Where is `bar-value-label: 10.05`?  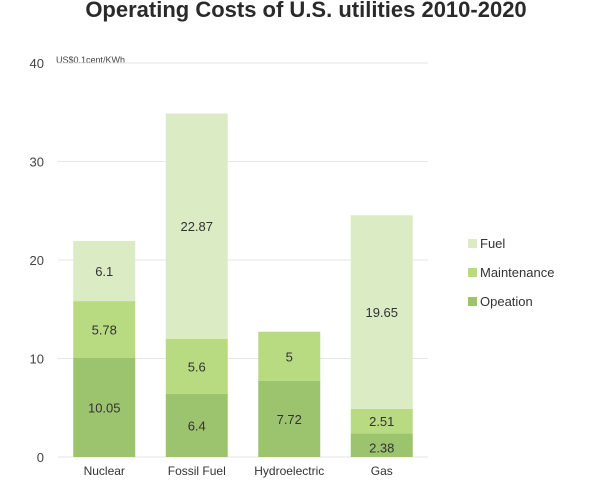 bar-value-label: 10.05 is located at coordinates (104, 408).